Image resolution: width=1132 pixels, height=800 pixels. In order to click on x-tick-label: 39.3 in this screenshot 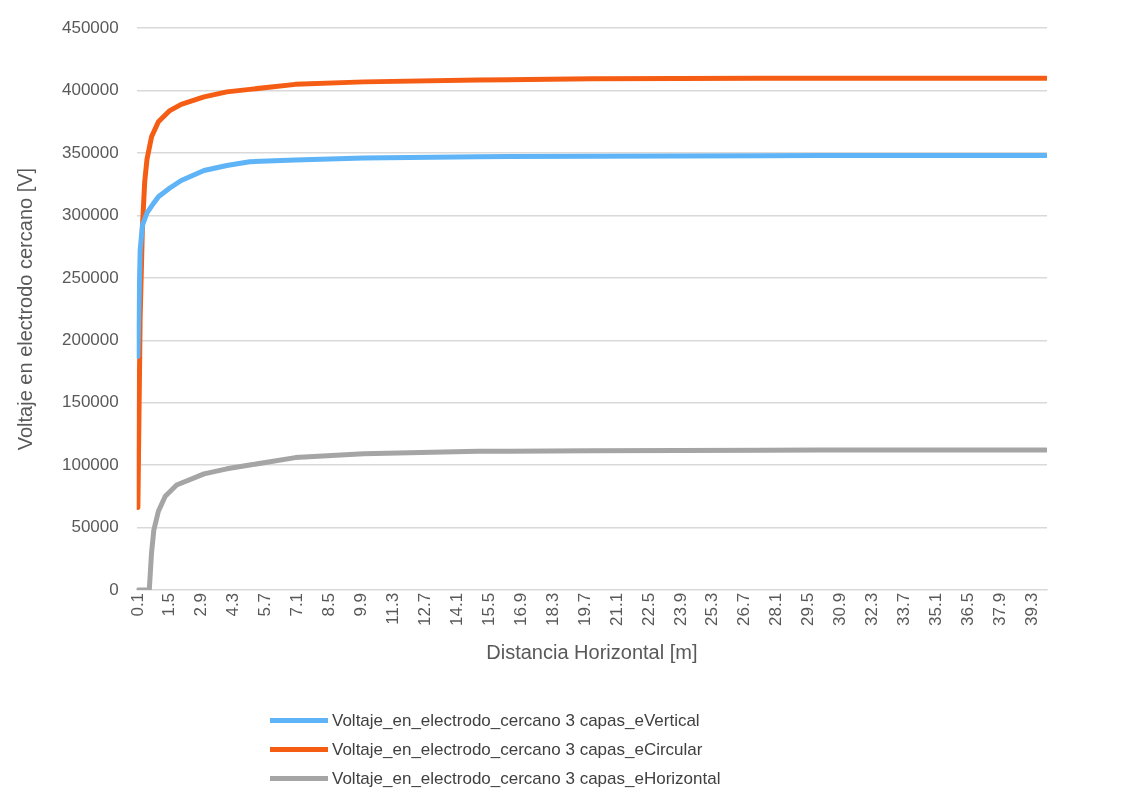, I will do `click(1031, 609)`.